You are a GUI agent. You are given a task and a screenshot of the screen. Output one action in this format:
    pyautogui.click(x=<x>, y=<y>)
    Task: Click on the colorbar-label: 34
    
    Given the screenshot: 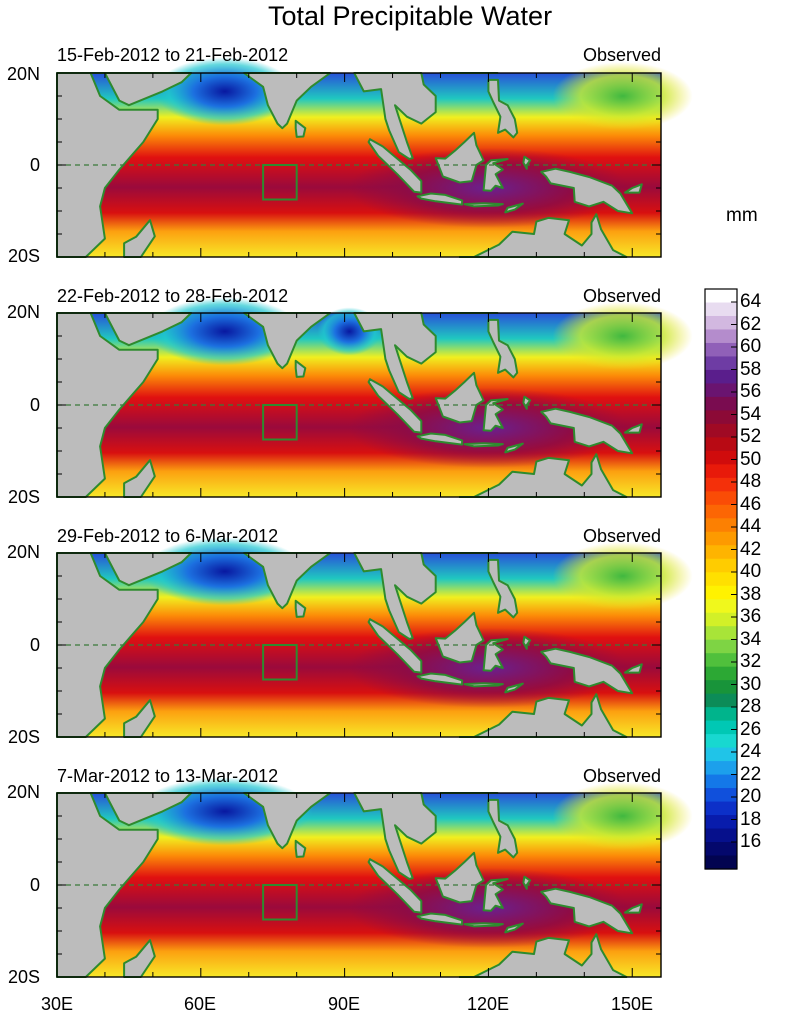 What is the action you would take?
    pyautogui.click(x=751, y=639)
    